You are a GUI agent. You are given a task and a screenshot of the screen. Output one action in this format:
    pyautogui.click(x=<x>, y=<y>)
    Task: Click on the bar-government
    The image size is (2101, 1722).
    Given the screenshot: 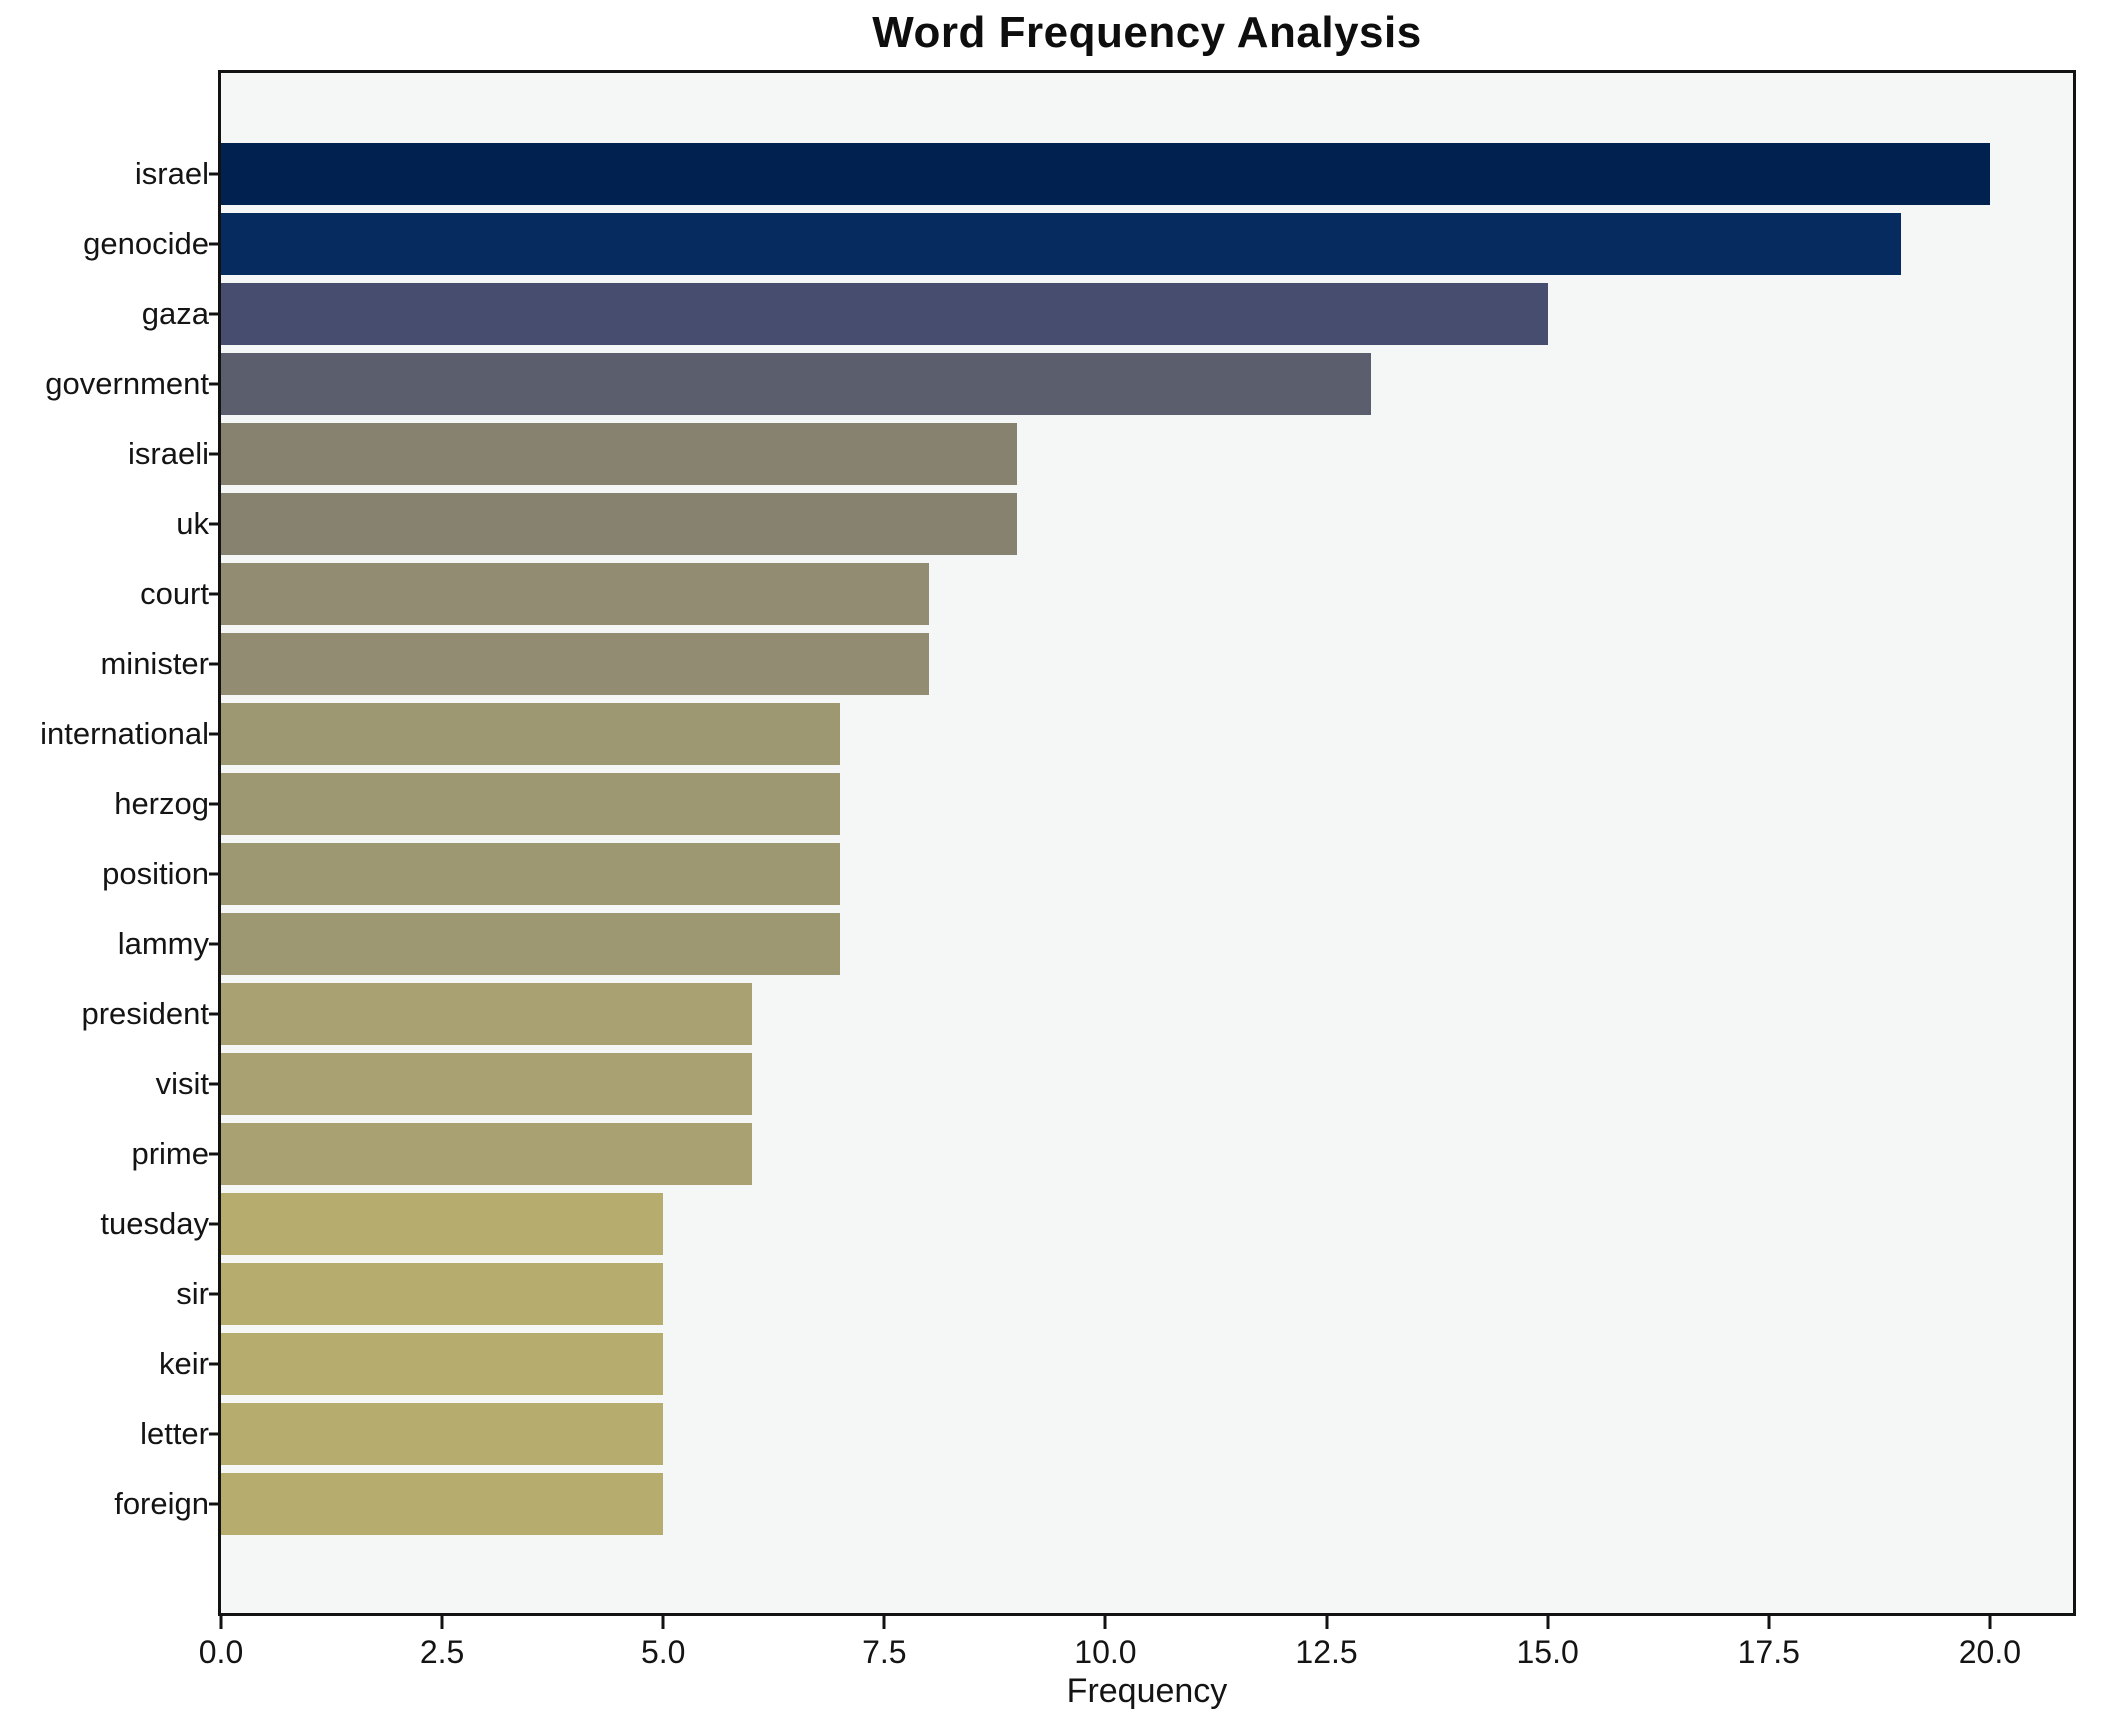 What is the action you would take?
    pyautogui.click(x=796, y=384)
    